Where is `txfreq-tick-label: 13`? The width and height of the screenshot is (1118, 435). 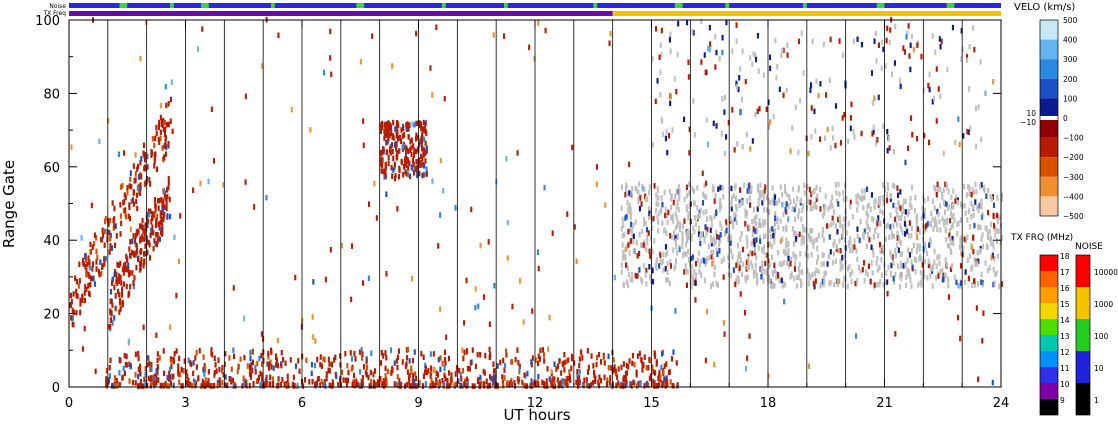
txfreq-tick-label: 13 is located at coordinates (1065, 336).